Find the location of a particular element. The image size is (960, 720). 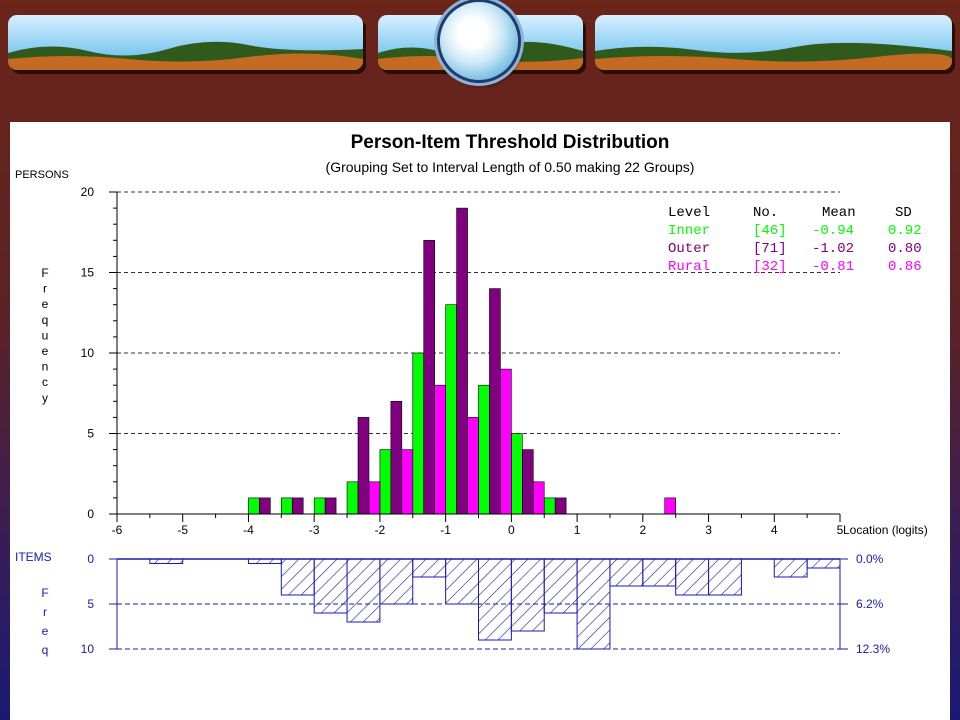

ytick-5: 5 is located at coordinates (90, 434).